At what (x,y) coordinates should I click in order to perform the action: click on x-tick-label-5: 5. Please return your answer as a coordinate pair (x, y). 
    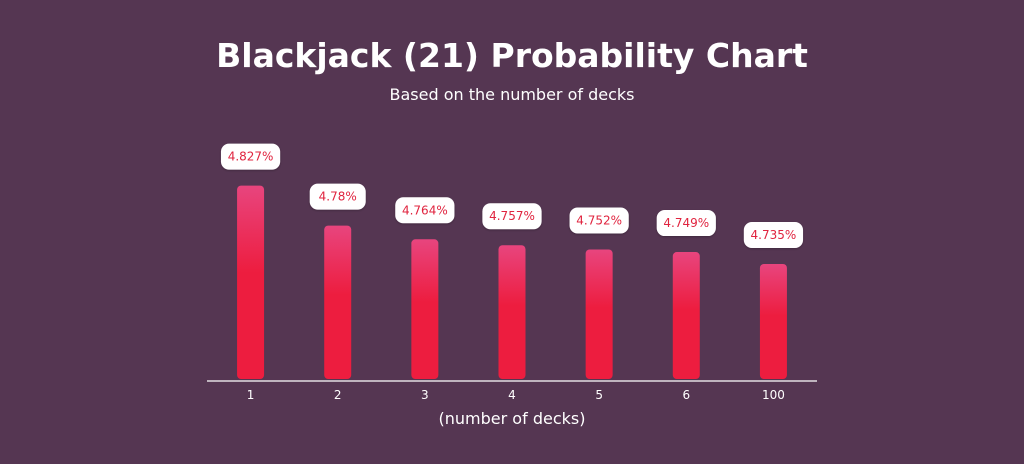
    Looking at the image, I should click on (599, 395).